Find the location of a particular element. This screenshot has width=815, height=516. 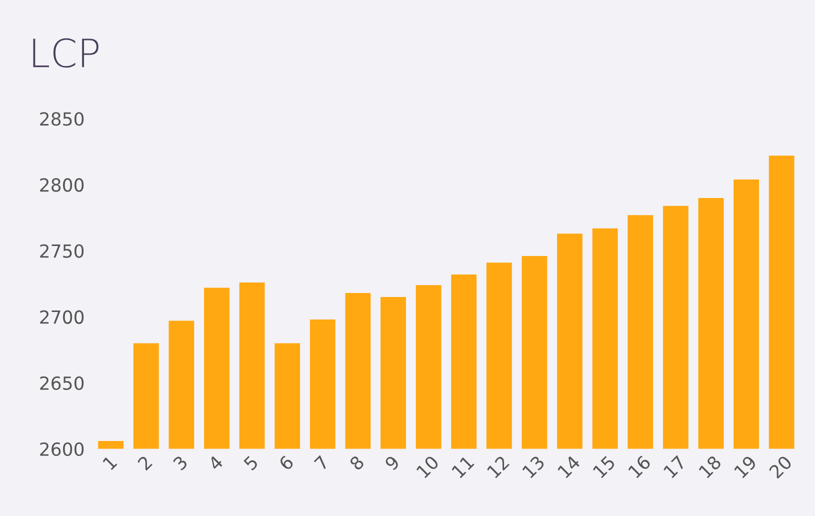

x-tick-label: 9 is located at coordinates (392, 462).